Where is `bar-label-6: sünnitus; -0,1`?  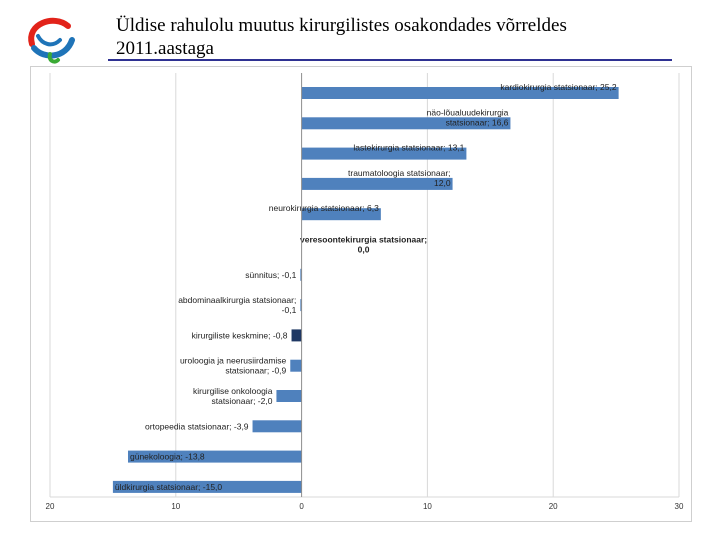 bar-label-6: sünnitus; -0,1 is located at coordinates (270, 275).